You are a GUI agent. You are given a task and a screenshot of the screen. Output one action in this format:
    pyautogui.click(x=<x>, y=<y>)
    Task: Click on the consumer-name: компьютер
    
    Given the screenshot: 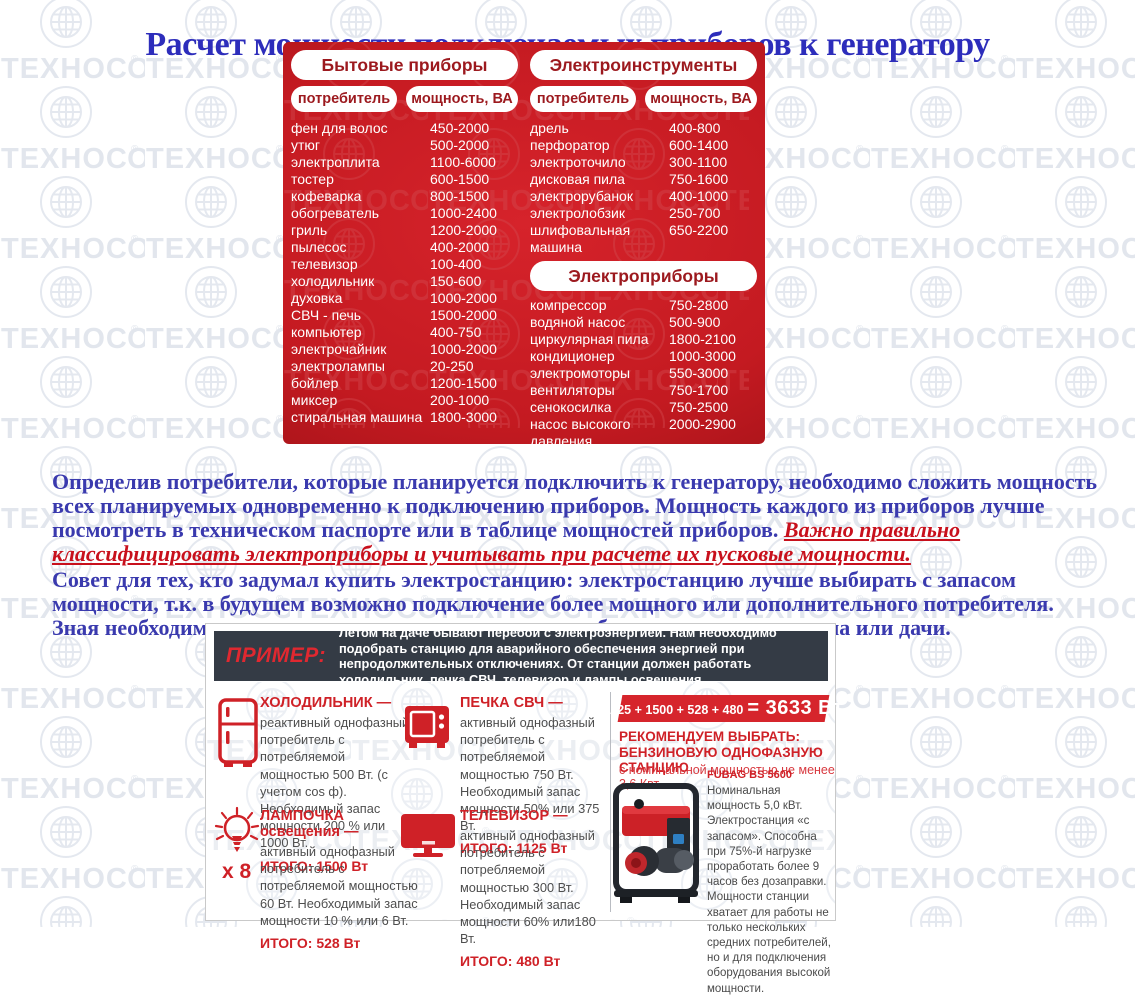 What is the action you would take?
    pyautogui.click(x=326, y=332)
    